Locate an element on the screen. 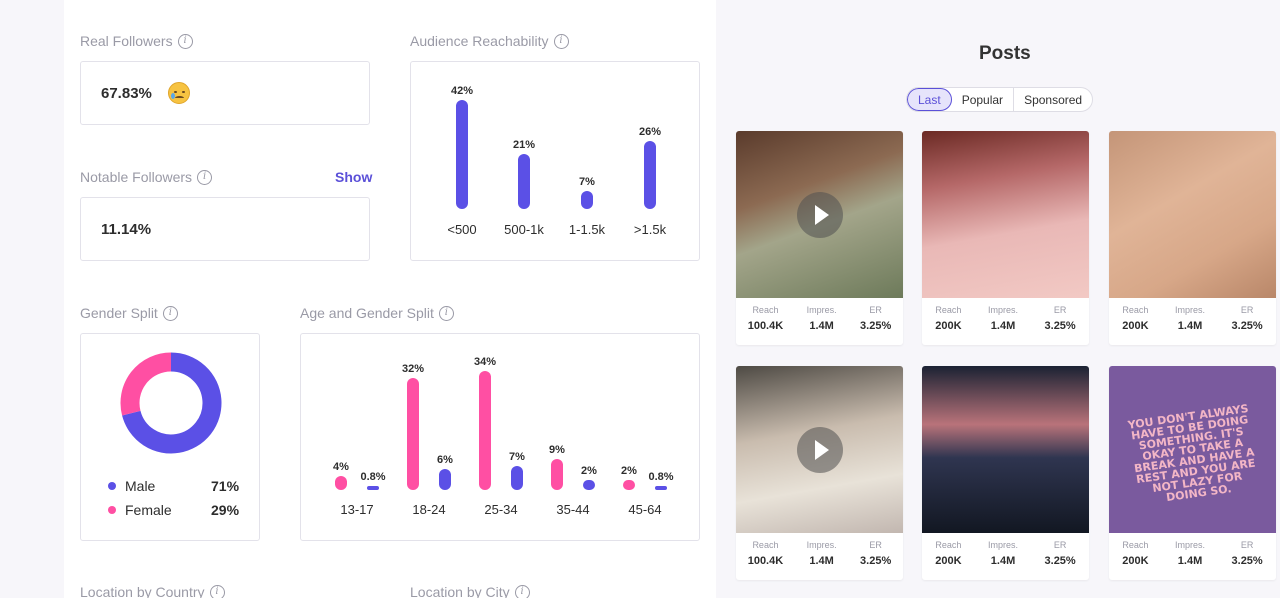 Image resolution: width=1280 pixels, height=598 pixels. notable-followers-value: 11.14% is located at coordinates (126, 229).